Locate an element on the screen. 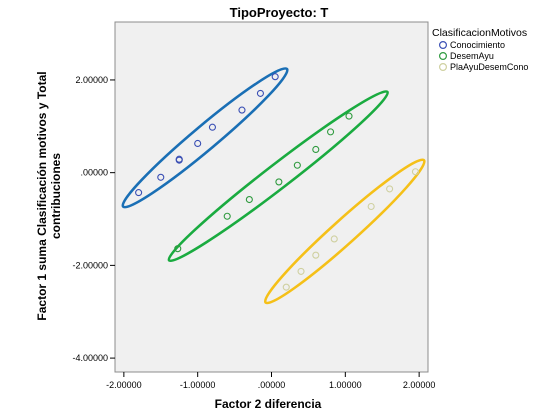 The width and height of the screenshot is (546, 420). legend-title: ClasificacionMotivos is located at coordinates (479, 33).